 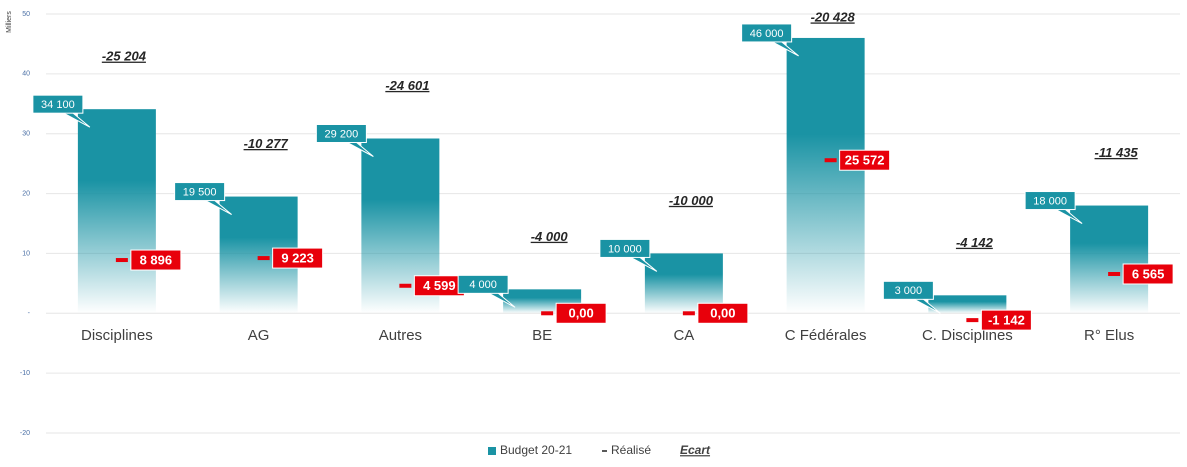 What do you see at coordinates (967, 335) in the screenshot?
I see `x-tick-label: C. Disciplines` at bounding box center [967, 335].